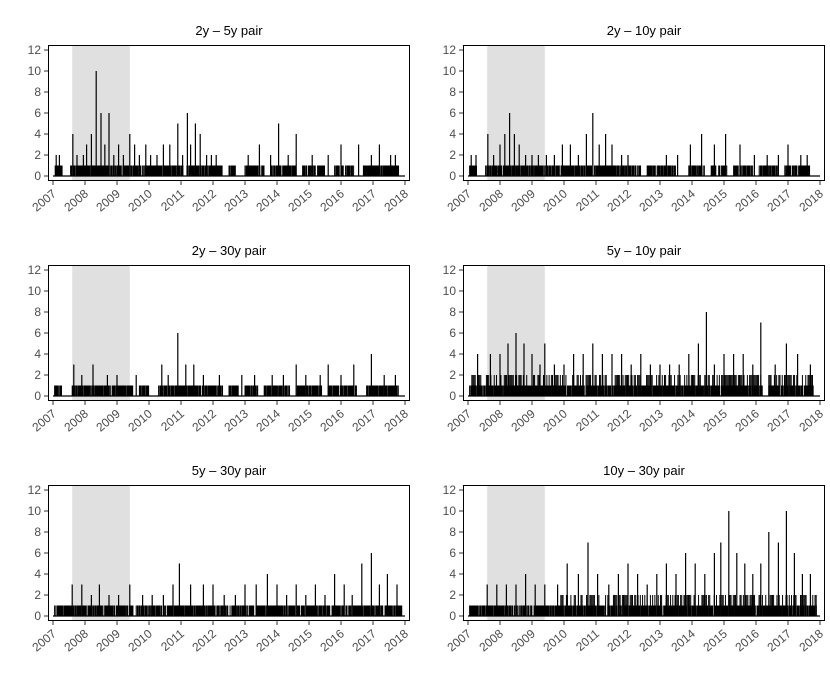 The height and width of the screenshot is (680, 830). What do you see at coordinates (644, 470) in the screenshot?
I see `chart-title: 10y – 30y pair` at bounding box center [644, 470].